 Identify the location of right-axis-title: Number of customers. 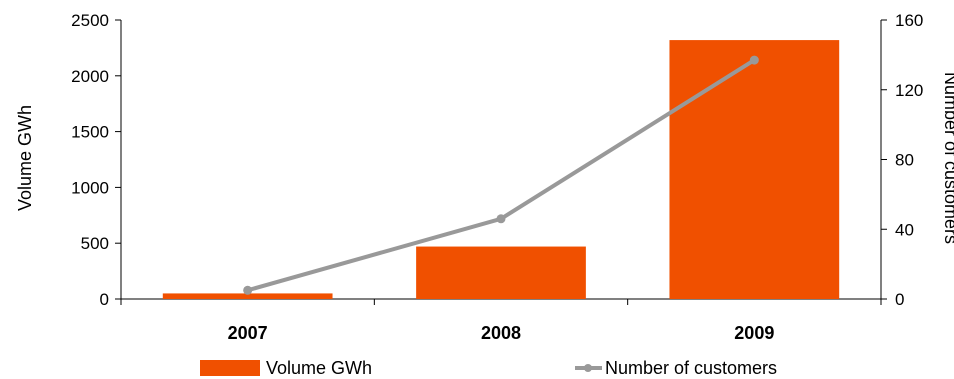
(947, 158).